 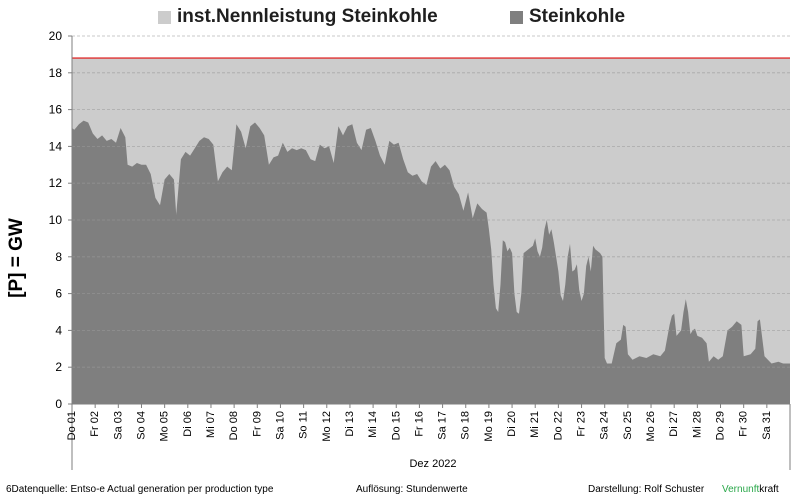 What do you see at coordinates (142, 425) in the screenshot?
I see `x-tick-label: So 04` at bounding box center [142, 425].